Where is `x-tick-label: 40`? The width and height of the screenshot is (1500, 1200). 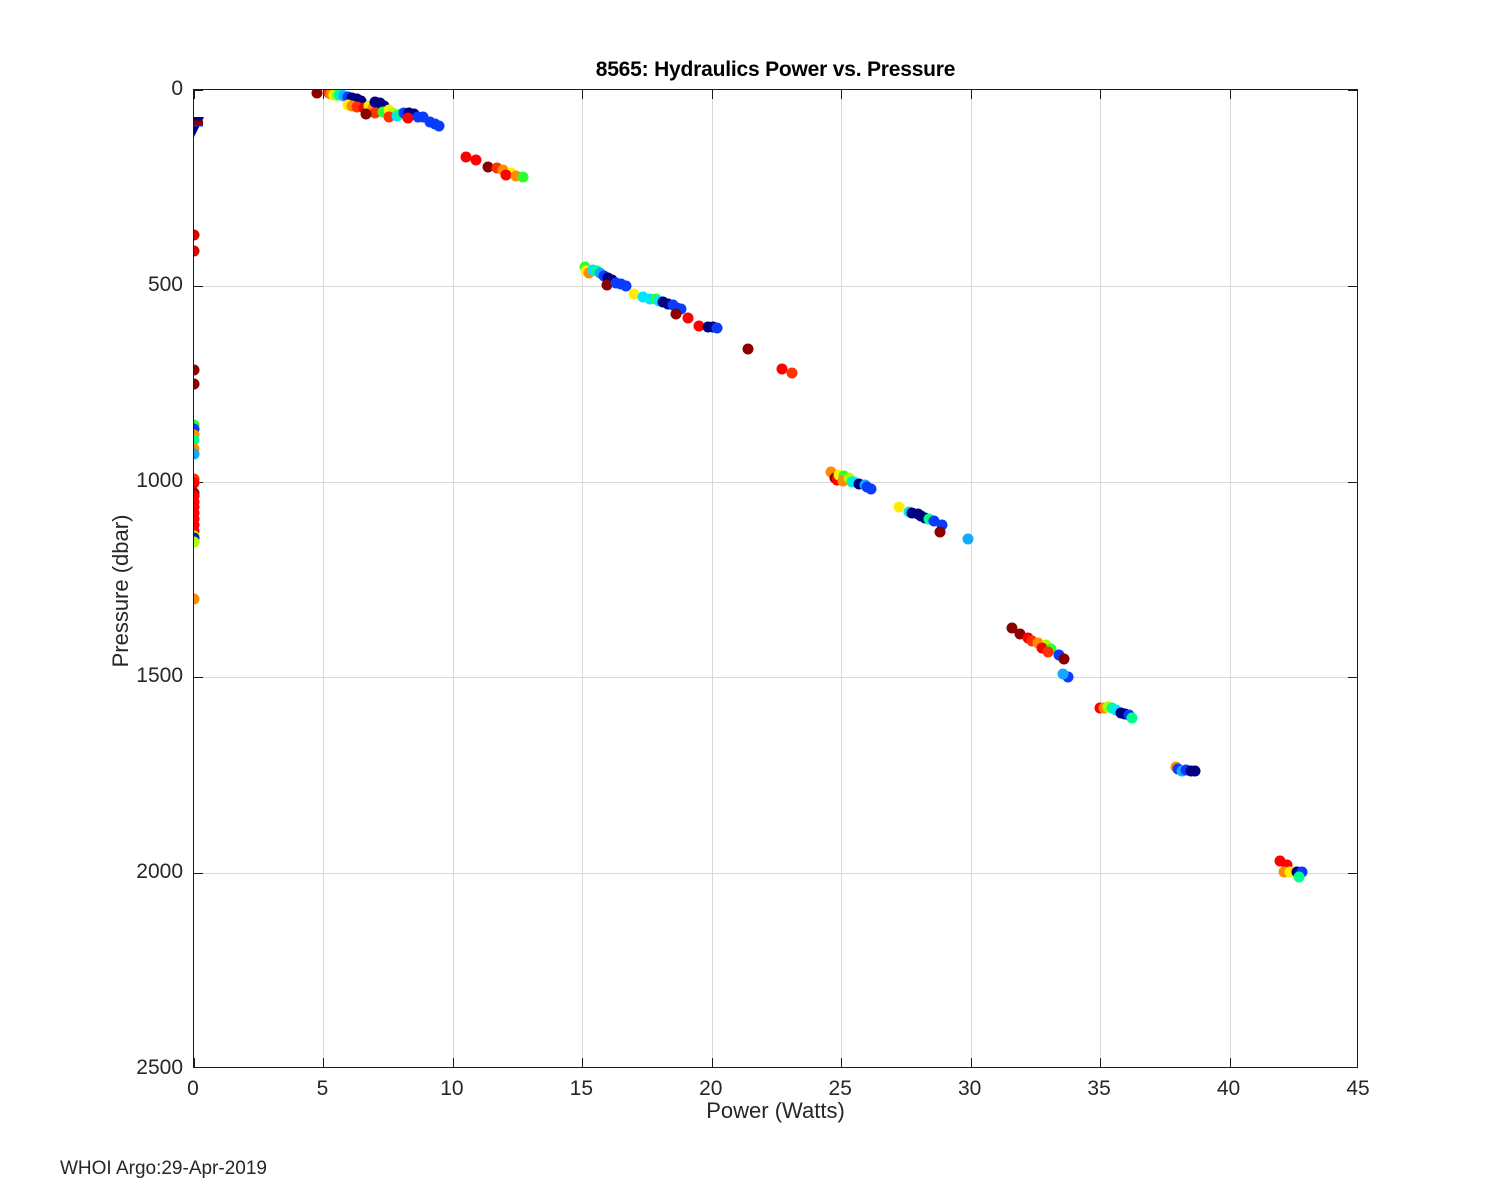 x-tick-label: 40 is located at coordinates (1228, 1088).